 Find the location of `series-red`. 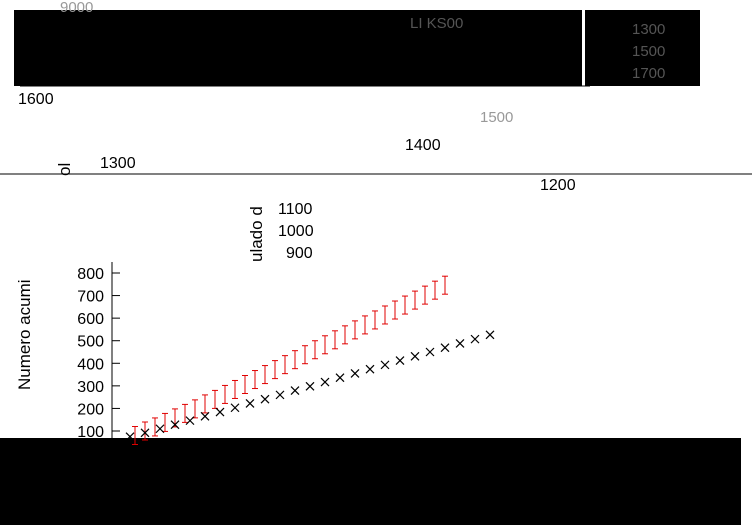

series-red is located at coordinates (290, 360).